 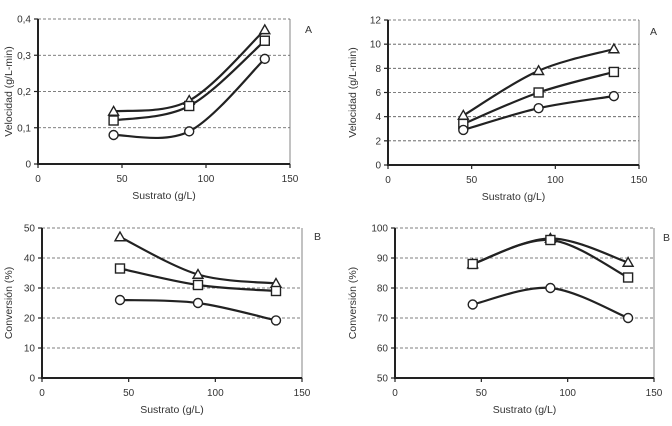 I want to click on y-tick-label: 8, so click(x=378, y=69).